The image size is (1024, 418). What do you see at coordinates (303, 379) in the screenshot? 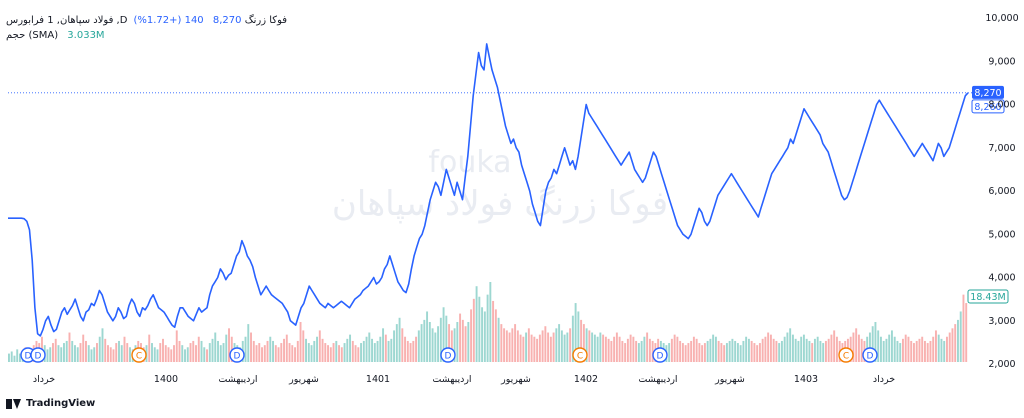
I see `x-tick-label: شهریور` at bounding box center [303, 379].